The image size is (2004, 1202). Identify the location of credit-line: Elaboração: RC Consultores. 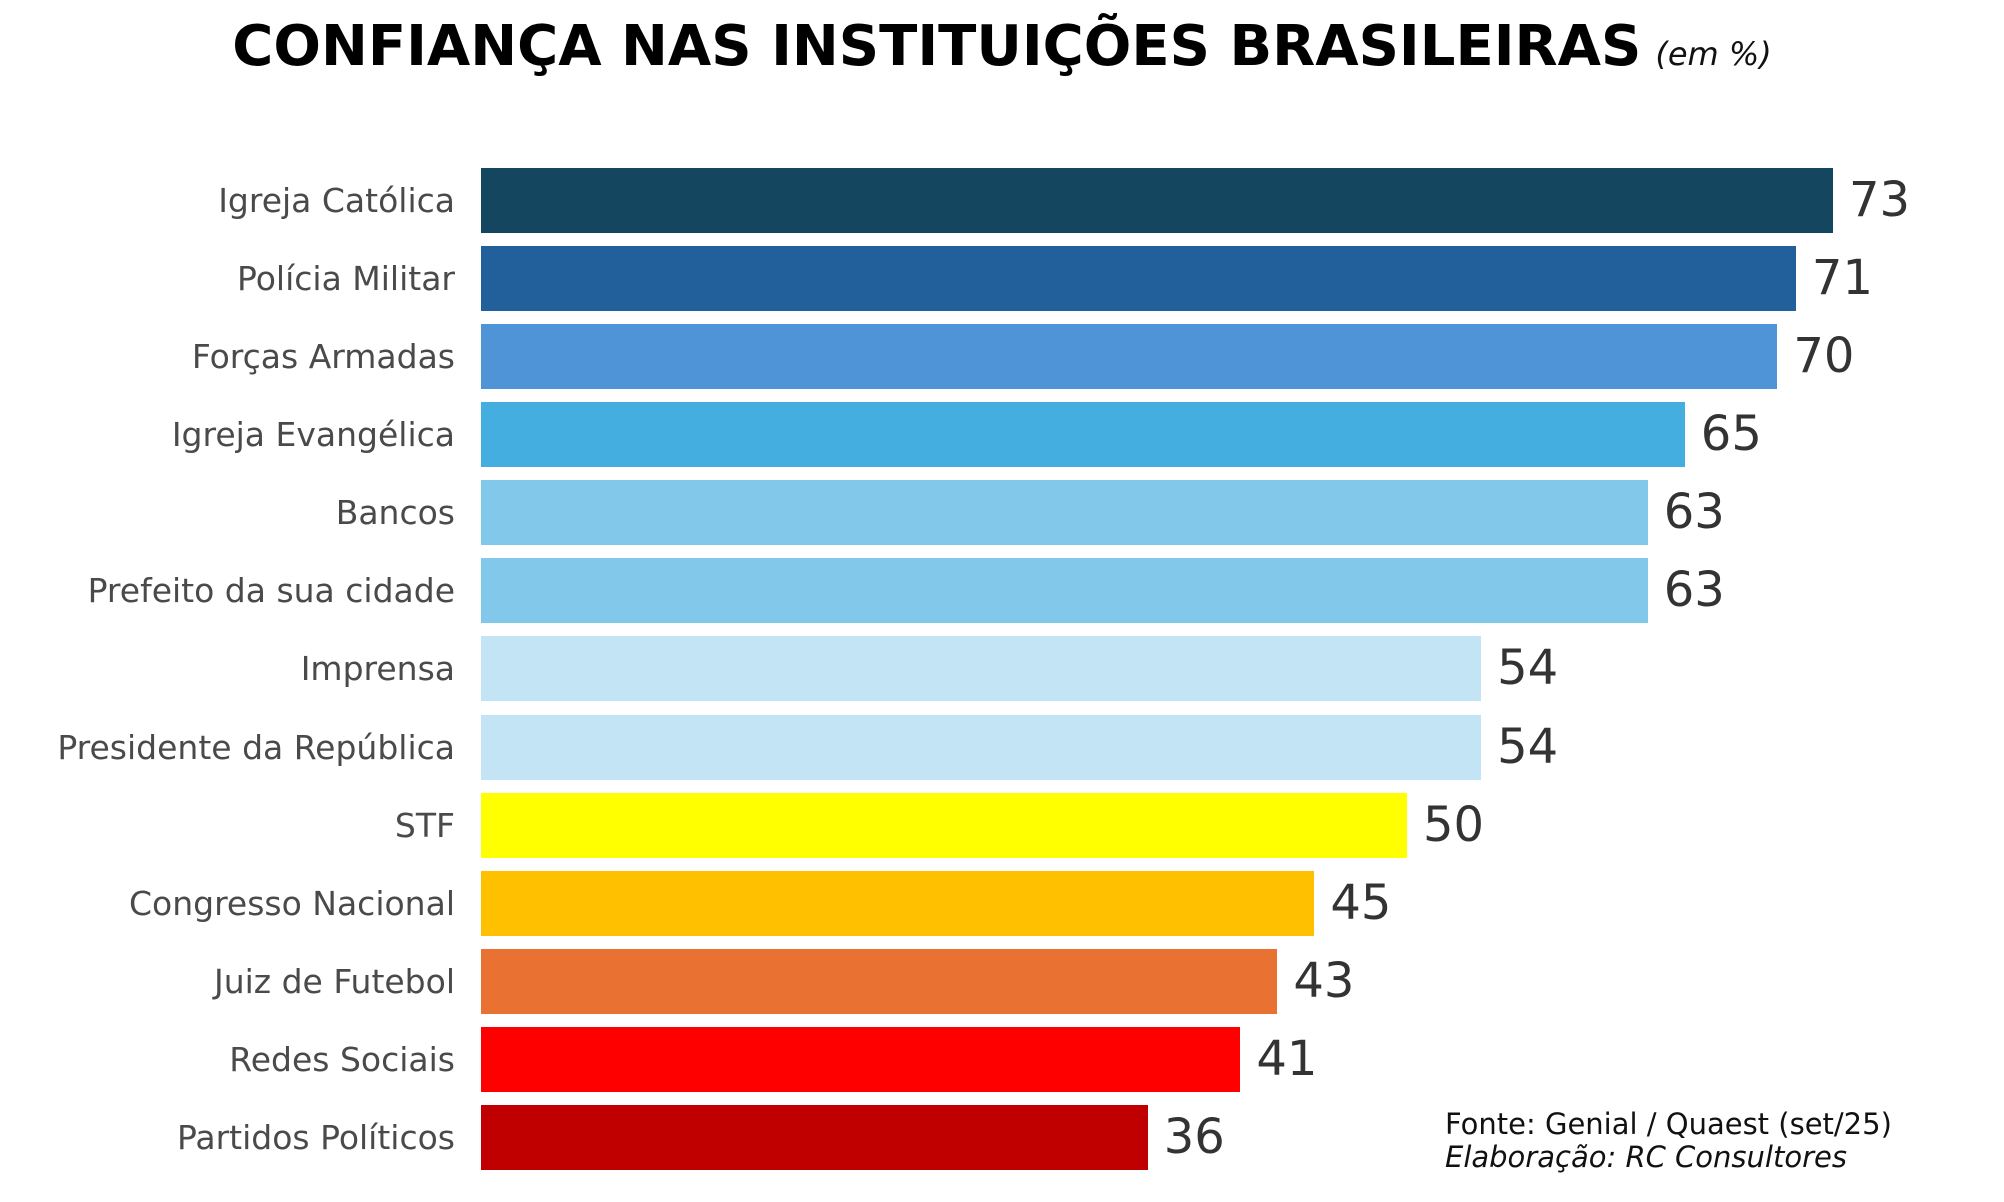
(1646, 1157).